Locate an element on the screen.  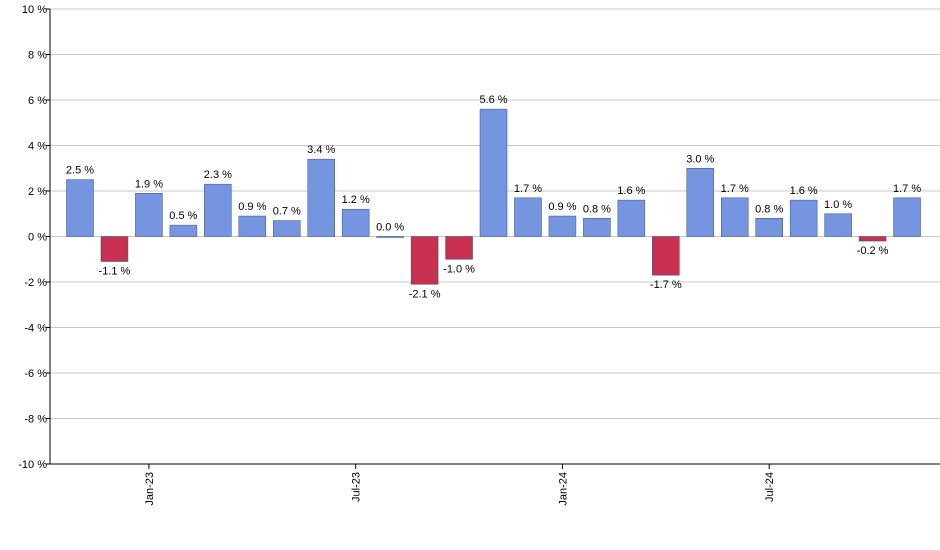
y-tick-label: 0 % is located at coordinates (37, 238).